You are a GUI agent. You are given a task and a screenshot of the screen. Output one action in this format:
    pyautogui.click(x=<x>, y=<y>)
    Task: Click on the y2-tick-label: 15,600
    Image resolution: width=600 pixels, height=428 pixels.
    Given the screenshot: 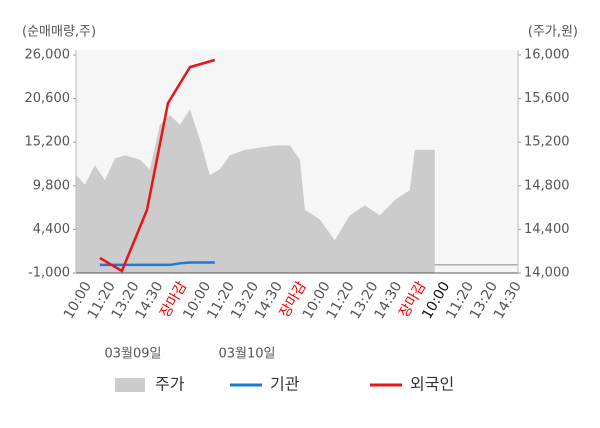 What is the action you would take?
    pyautogui.click(x=547, y=98)
    